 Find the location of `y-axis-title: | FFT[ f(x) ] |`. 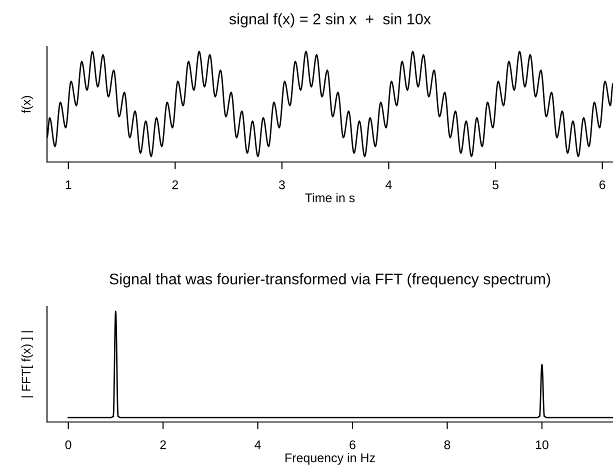

y-axis-title: | FFT[ f(x) ] | is located at coordinates (27, 364).